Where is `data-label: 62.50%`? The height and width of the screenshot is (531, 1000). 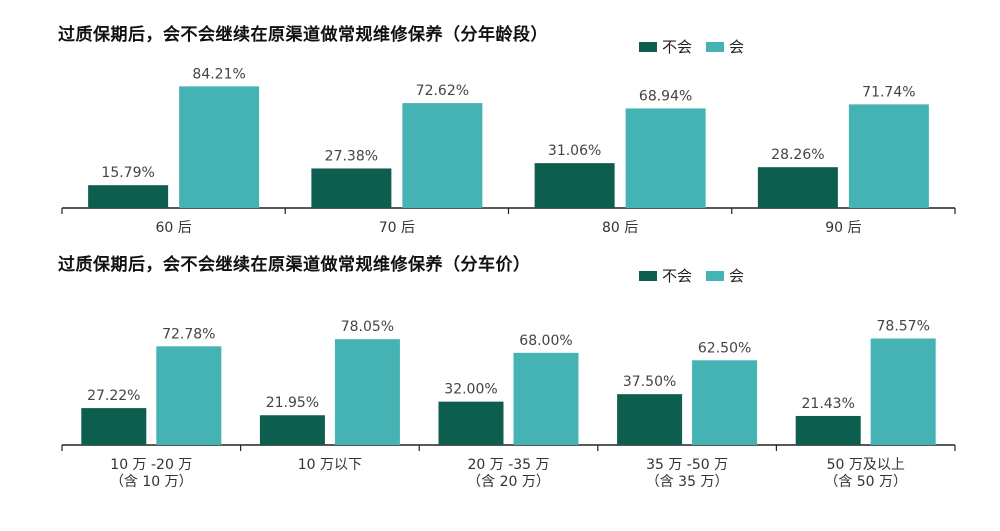 data-label: 62.50% is located at coordinates (724, 348).